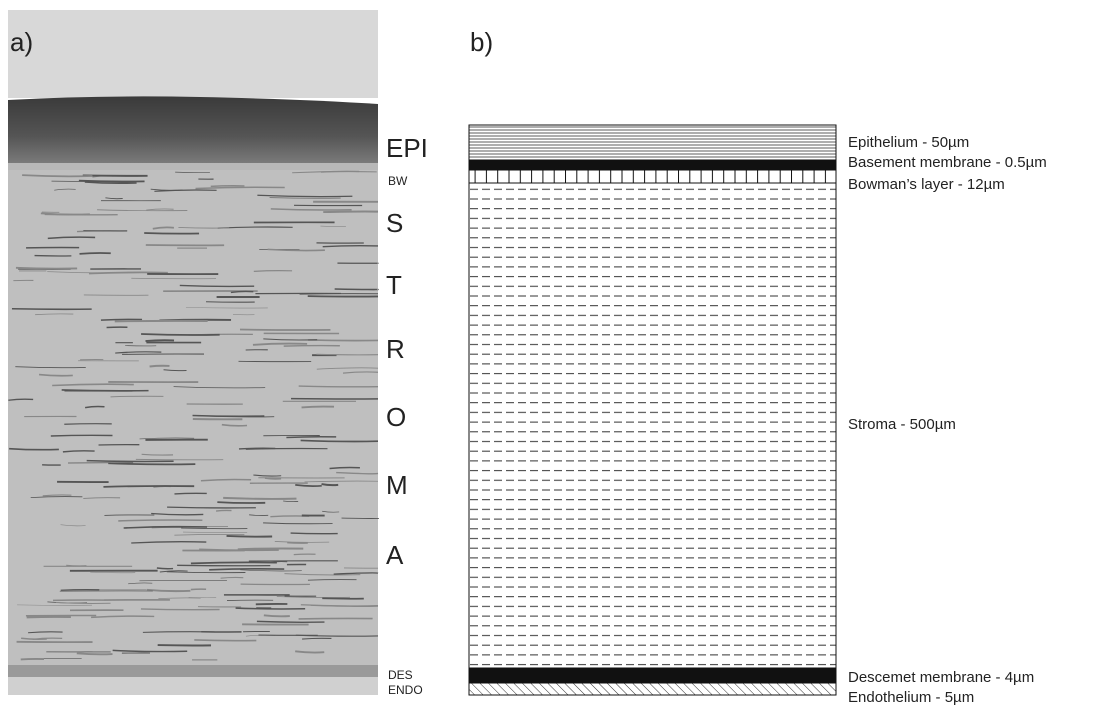 The image size is (1103, 706). What do you see at coordinates (193, 686) in the screenshot?
I see `endothelium-region` at bounding box center [193, 686].